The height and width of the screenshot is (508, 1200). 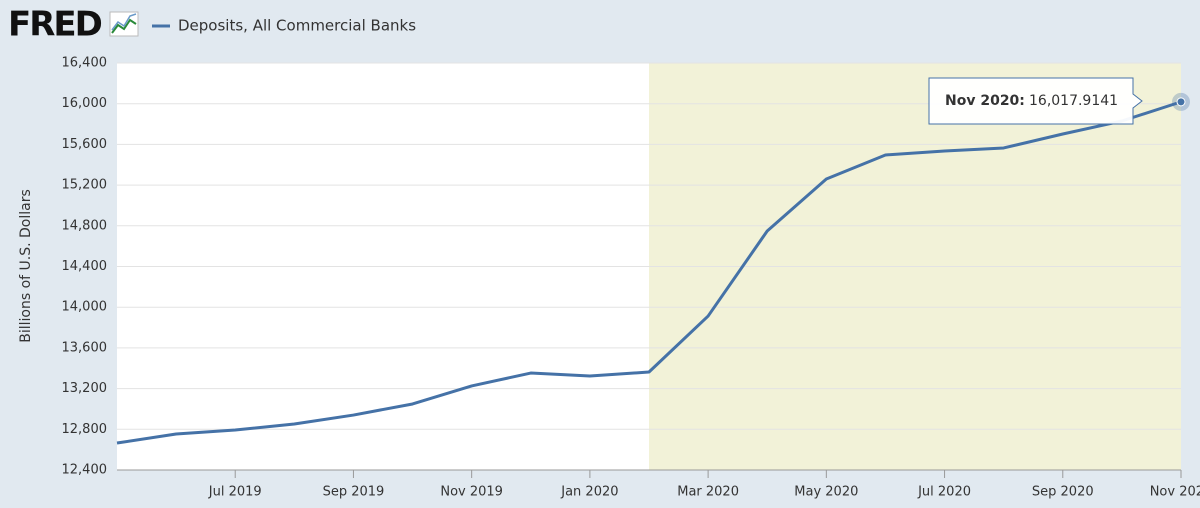 I want to click on x-tick-label: Jul 2019, so click(x=235, y=492).